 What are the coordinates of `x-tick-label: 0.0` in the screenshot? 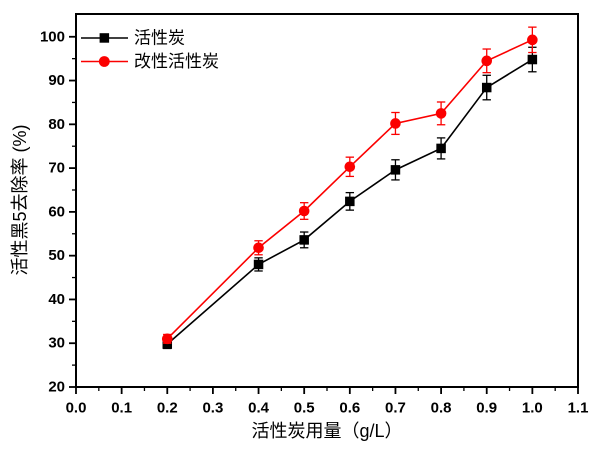 It's located at (76, 407).